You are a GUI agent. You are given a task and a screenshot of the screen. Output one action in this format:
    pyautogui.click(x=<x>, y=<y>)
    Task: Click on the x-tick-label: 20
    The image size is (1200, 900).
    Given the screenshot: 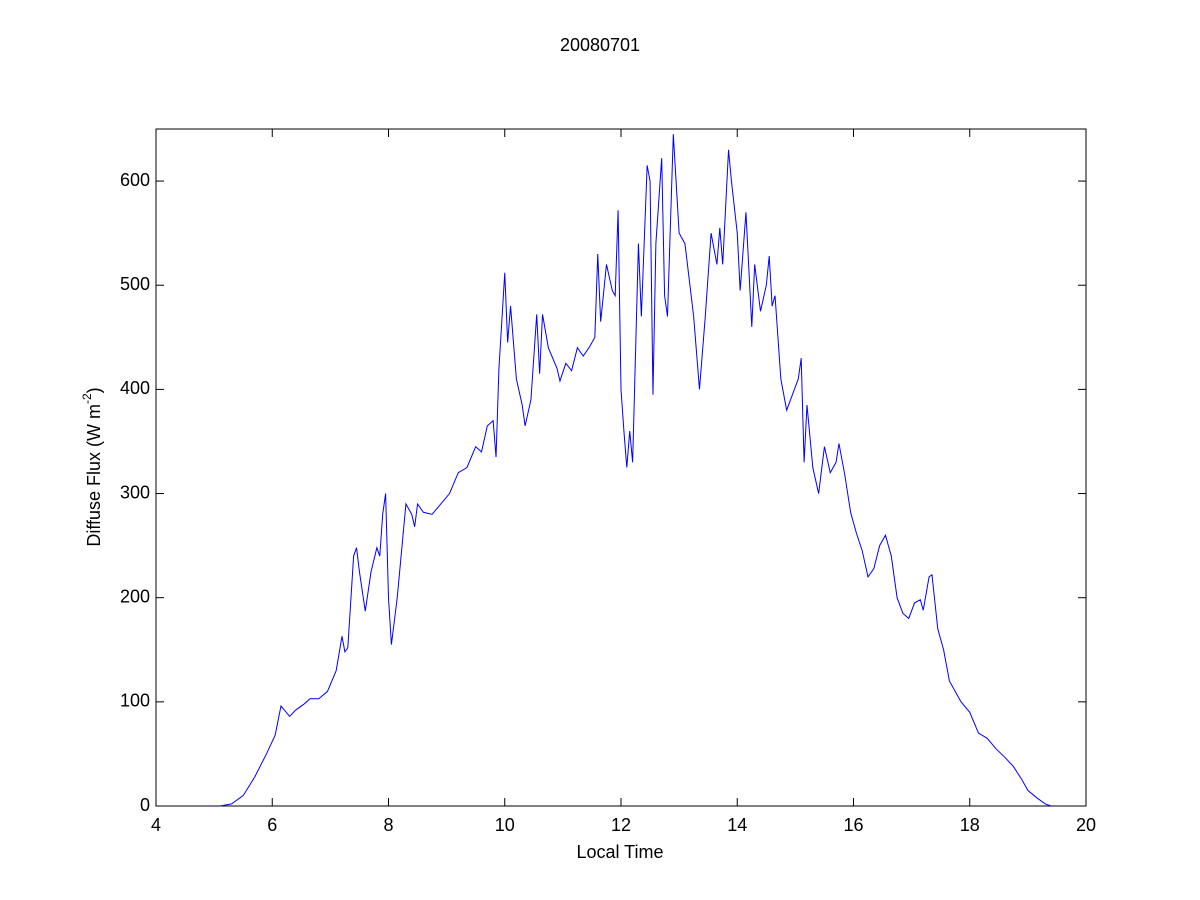 What is the action you would take?
    pyautogui.click(x=1086, y=825)
    